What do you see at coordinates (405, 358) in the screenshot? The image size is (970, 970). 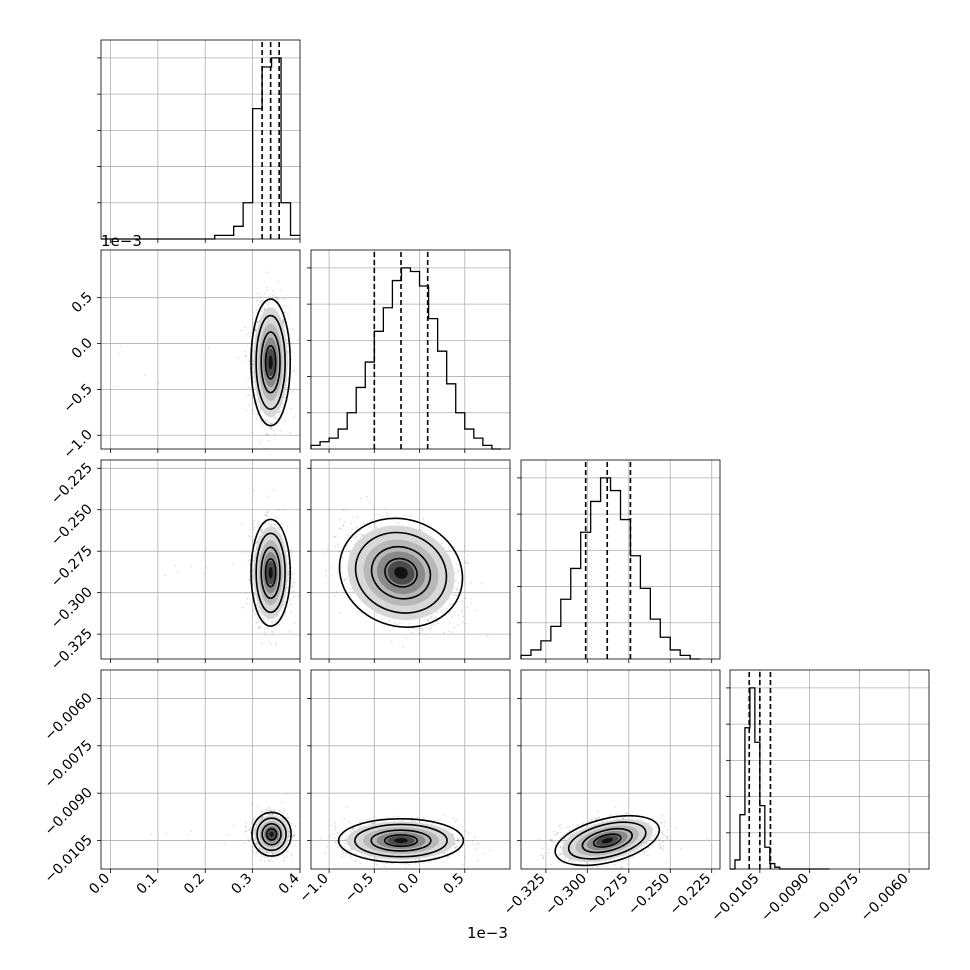 I see `histogram-step` at bounding box center [405, 358].